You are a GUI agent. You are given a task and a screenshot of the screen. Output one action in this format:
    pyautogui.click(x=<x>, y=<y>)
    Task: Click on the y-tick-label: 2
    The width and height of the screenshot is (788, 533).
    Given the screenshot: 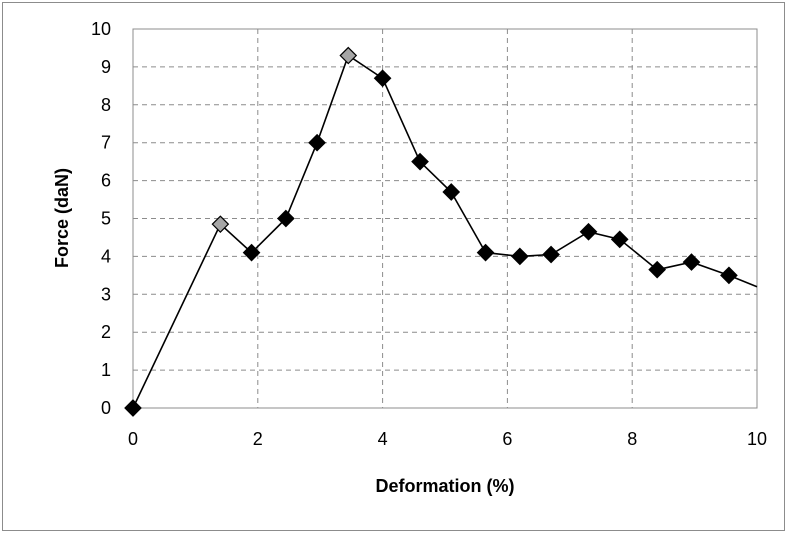 What is the action you would take?
    pyautogui.click(x=106, y=332)
    